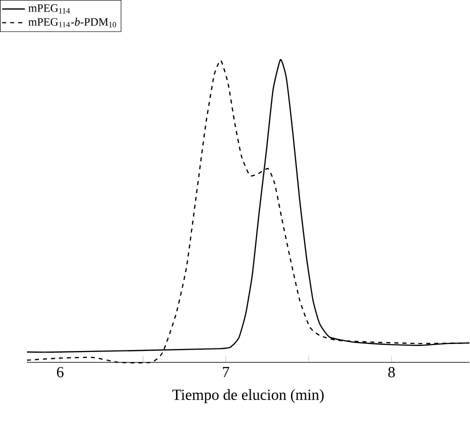 This screenshot has height=421, width=470. What do you see at coordinates (226, 371) in the screenshot?
I see `x-tick-label: 7` at bounding box center [226, 371].